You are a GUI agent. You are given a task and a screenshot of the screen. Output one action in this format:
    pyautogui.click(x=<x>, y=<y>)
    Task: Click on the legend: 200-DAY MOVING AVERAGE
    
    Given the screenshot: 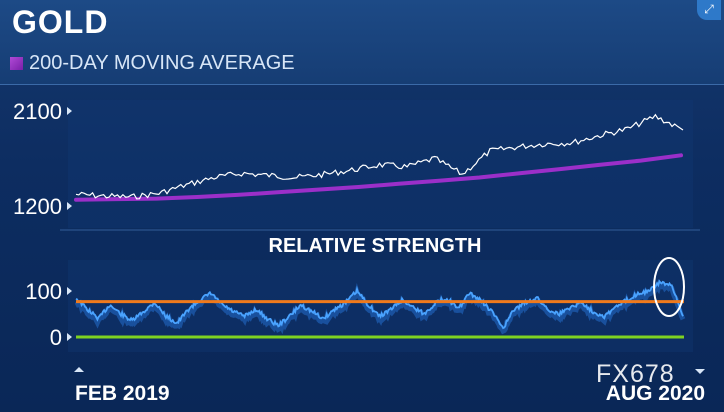 What is the action you would take?
    pyautogui.click(x=152, y=63)
    